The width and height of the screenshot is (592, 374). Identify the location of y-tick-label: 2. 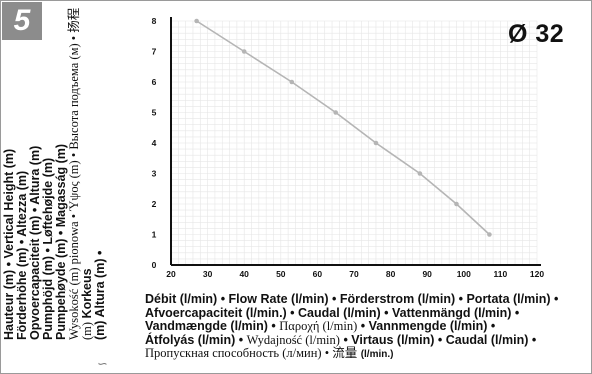
(154, 204).